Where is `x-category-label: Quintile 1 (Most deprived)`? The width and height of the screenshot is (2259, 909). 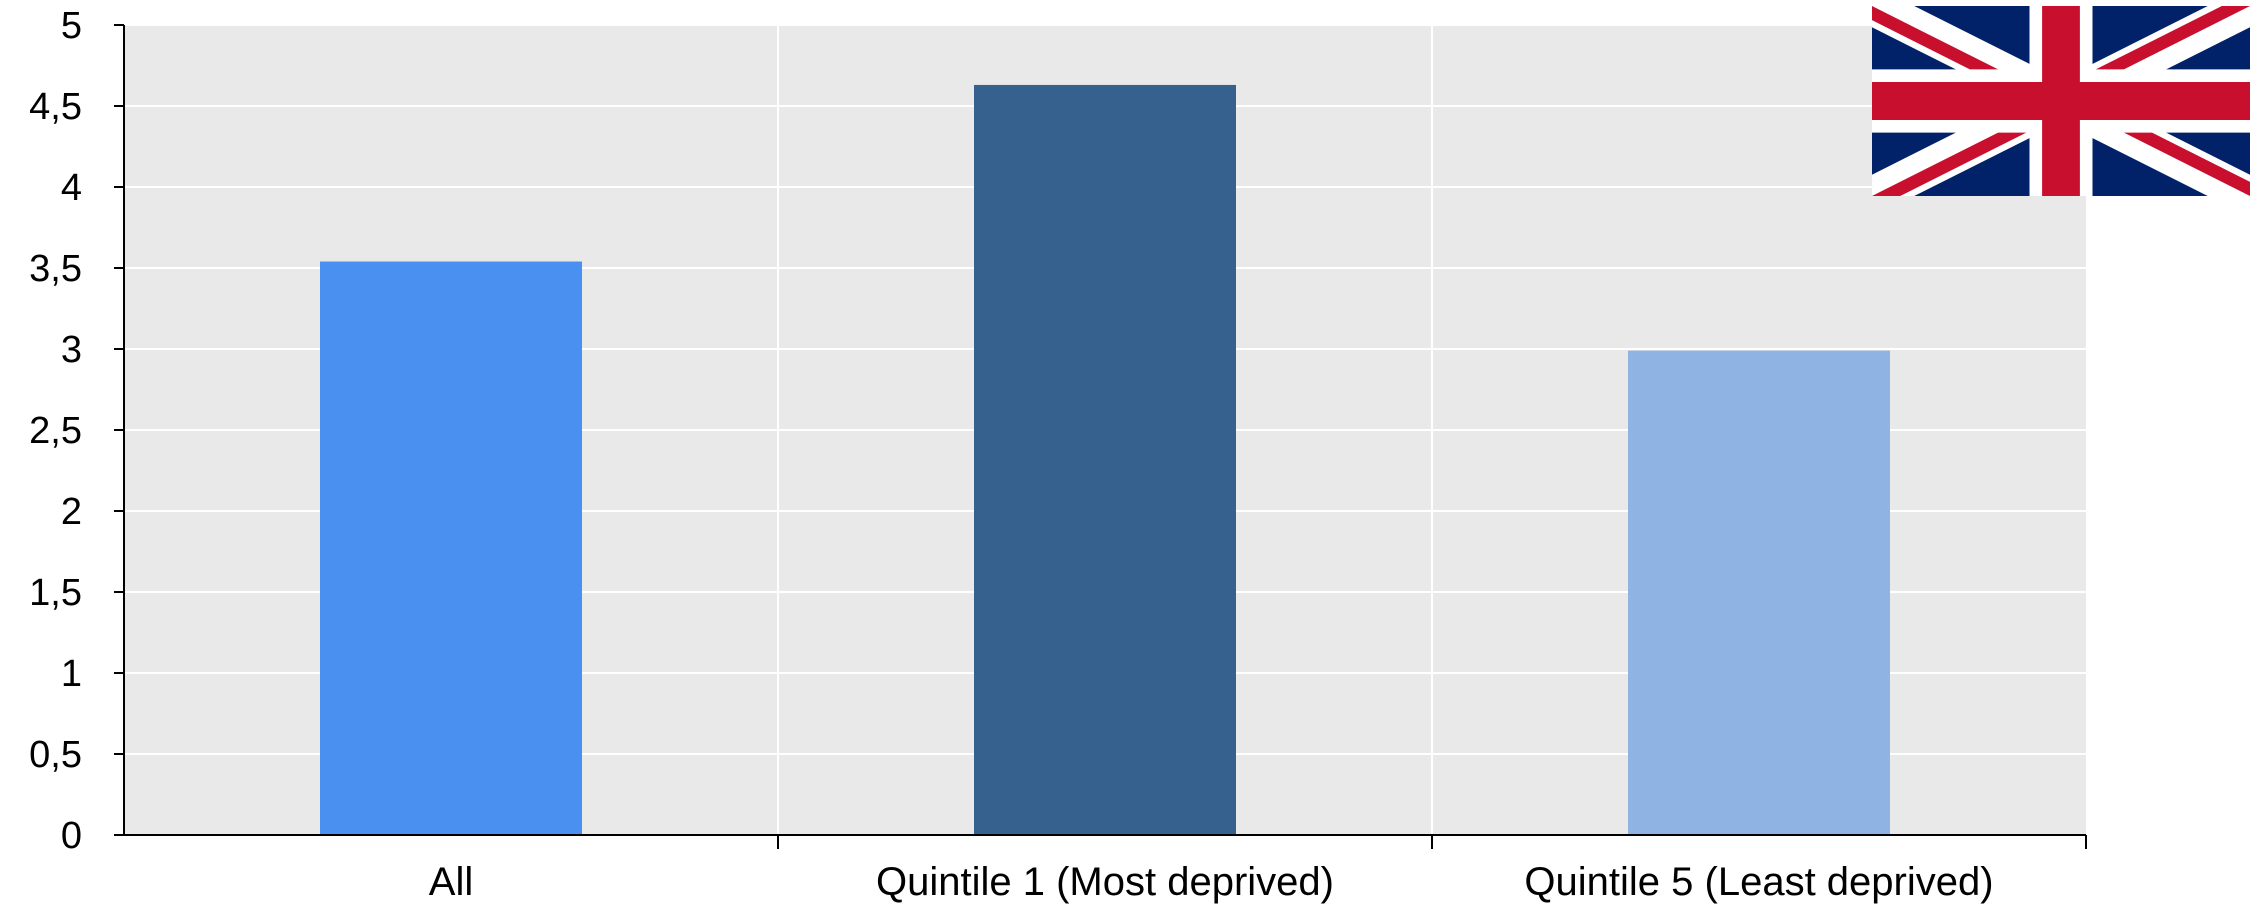
x-category-label: Quintile 1 (Most deprived) is located at coordinates (1105, 882).